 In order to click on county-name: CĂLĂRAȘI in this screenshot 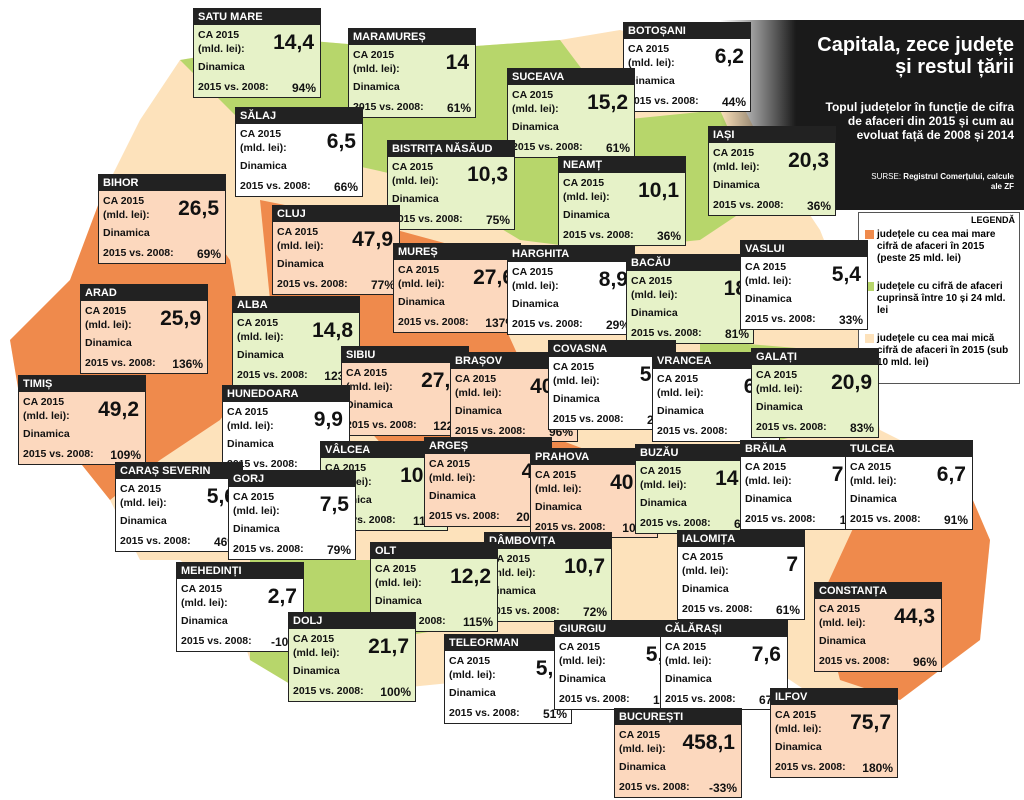, I will do `click(724, 629)`.